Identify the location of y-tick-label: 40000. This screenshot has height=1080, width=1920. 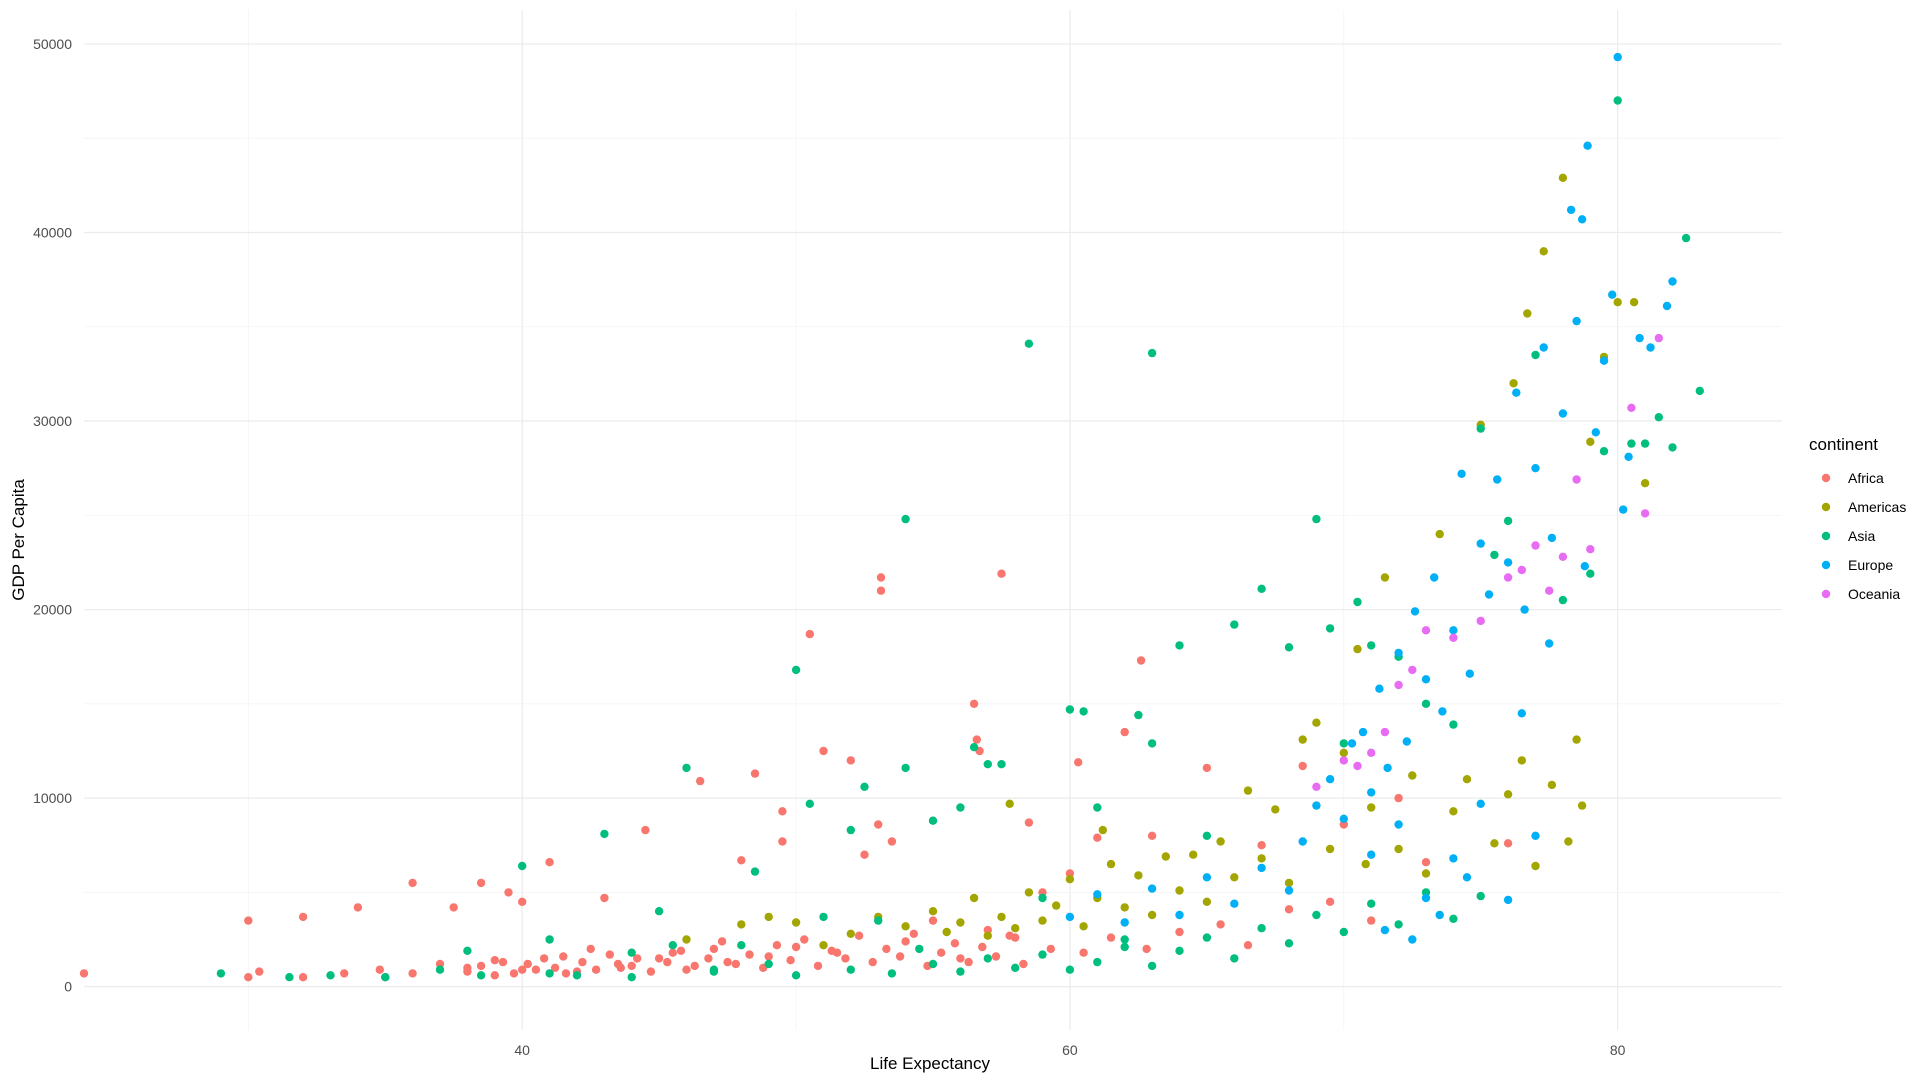
(52, 232).